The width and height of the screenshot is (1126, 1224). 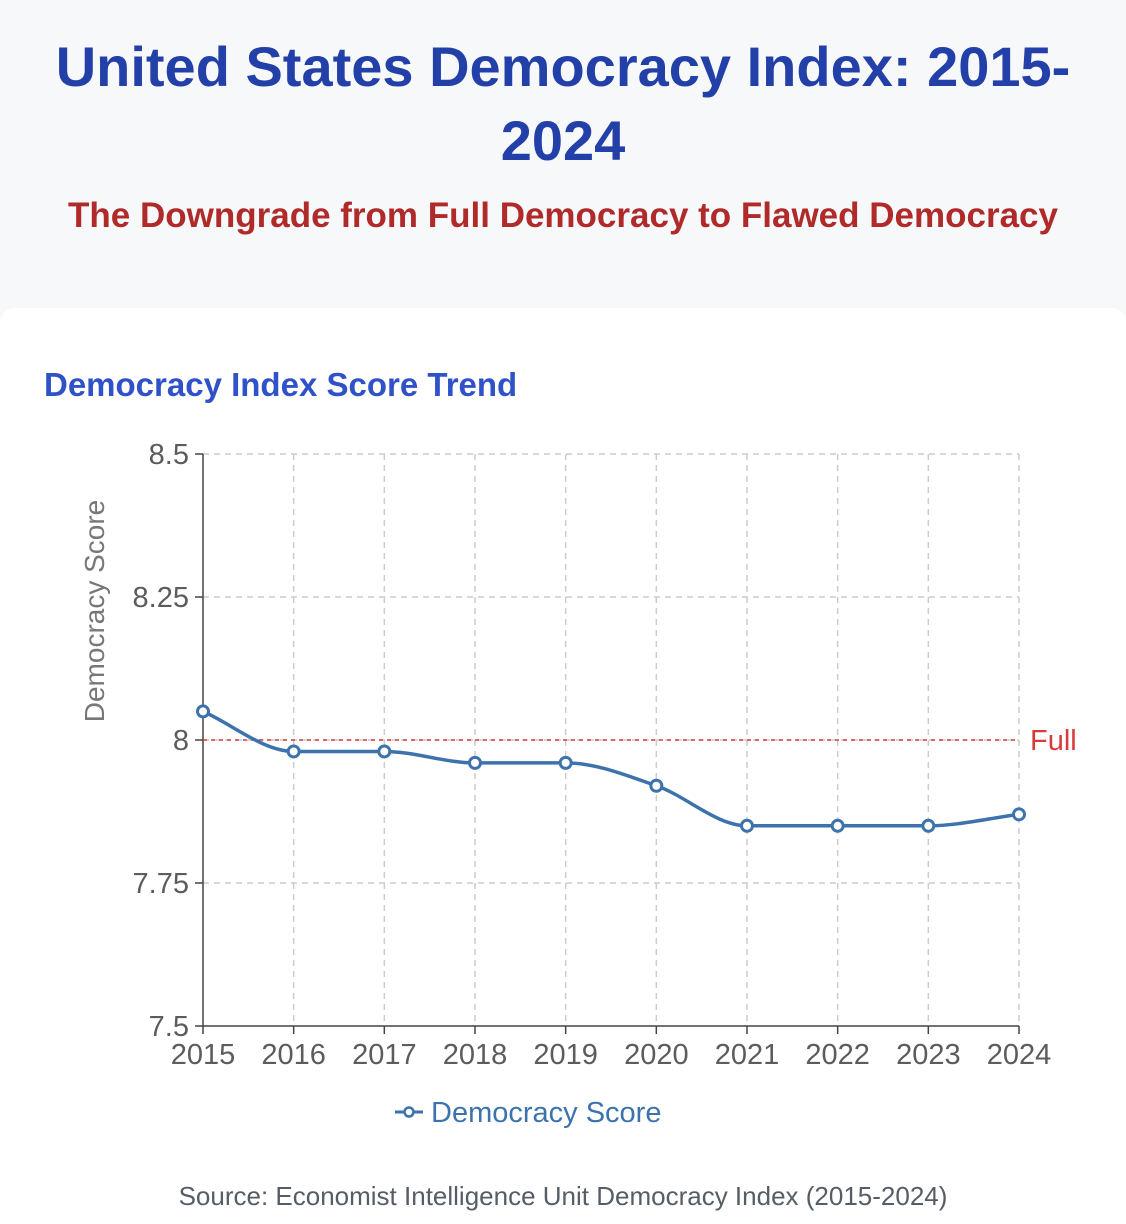 What do you see at coordinates (546, 1113) in the screenshot?
I see `legend-label: Democracy Score` at bounding box center [546, 1113].